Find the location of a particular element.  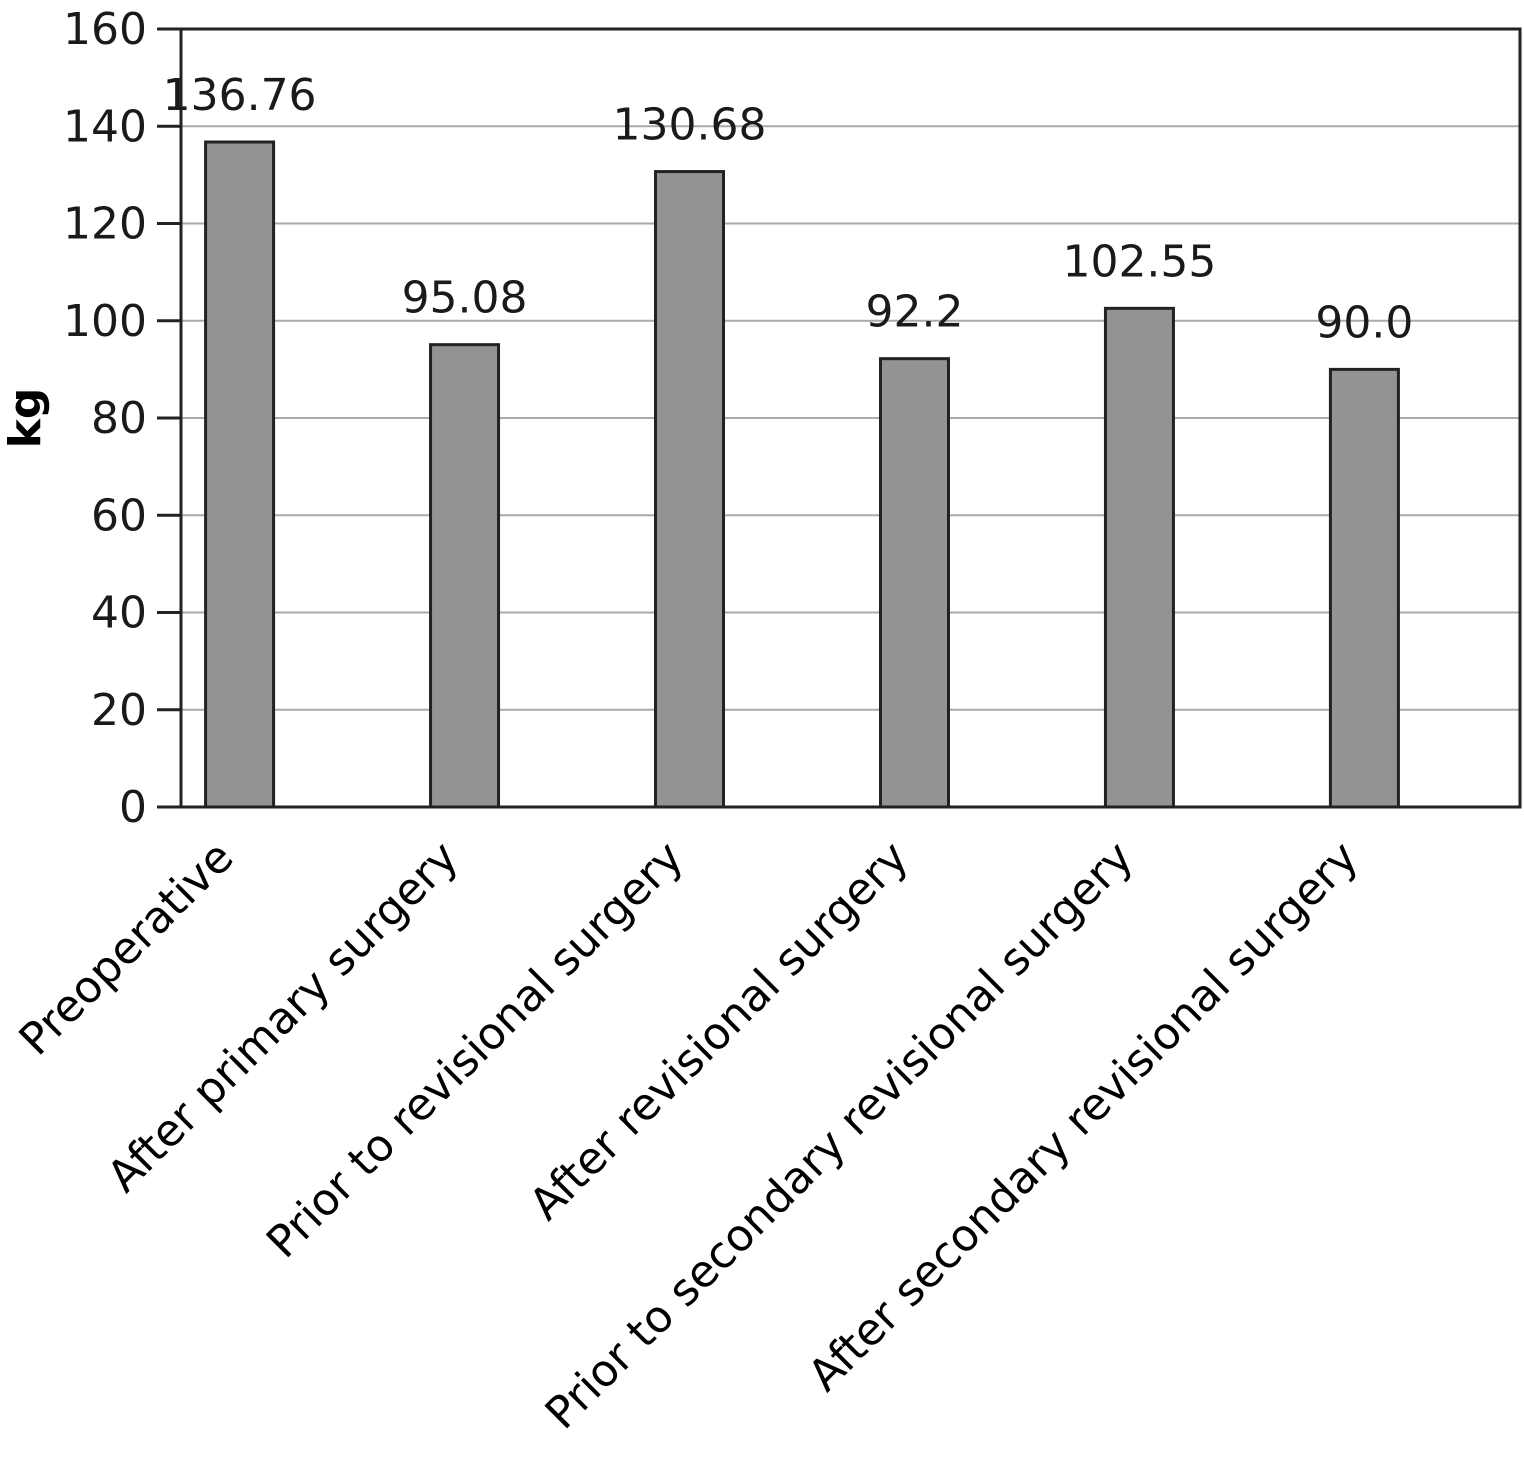

y-tick-label: 140 is located at coordinates (105, 126).